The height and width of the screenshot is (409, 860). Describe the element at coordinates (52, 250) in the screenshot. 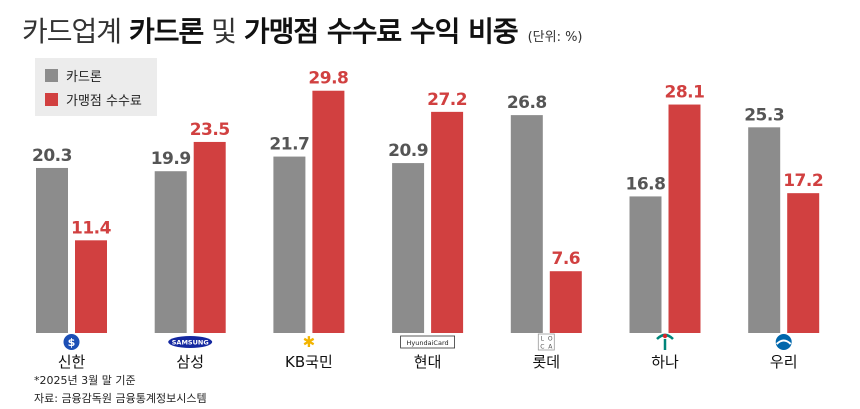

I see `bar-shinhan-card-loan` at that location.